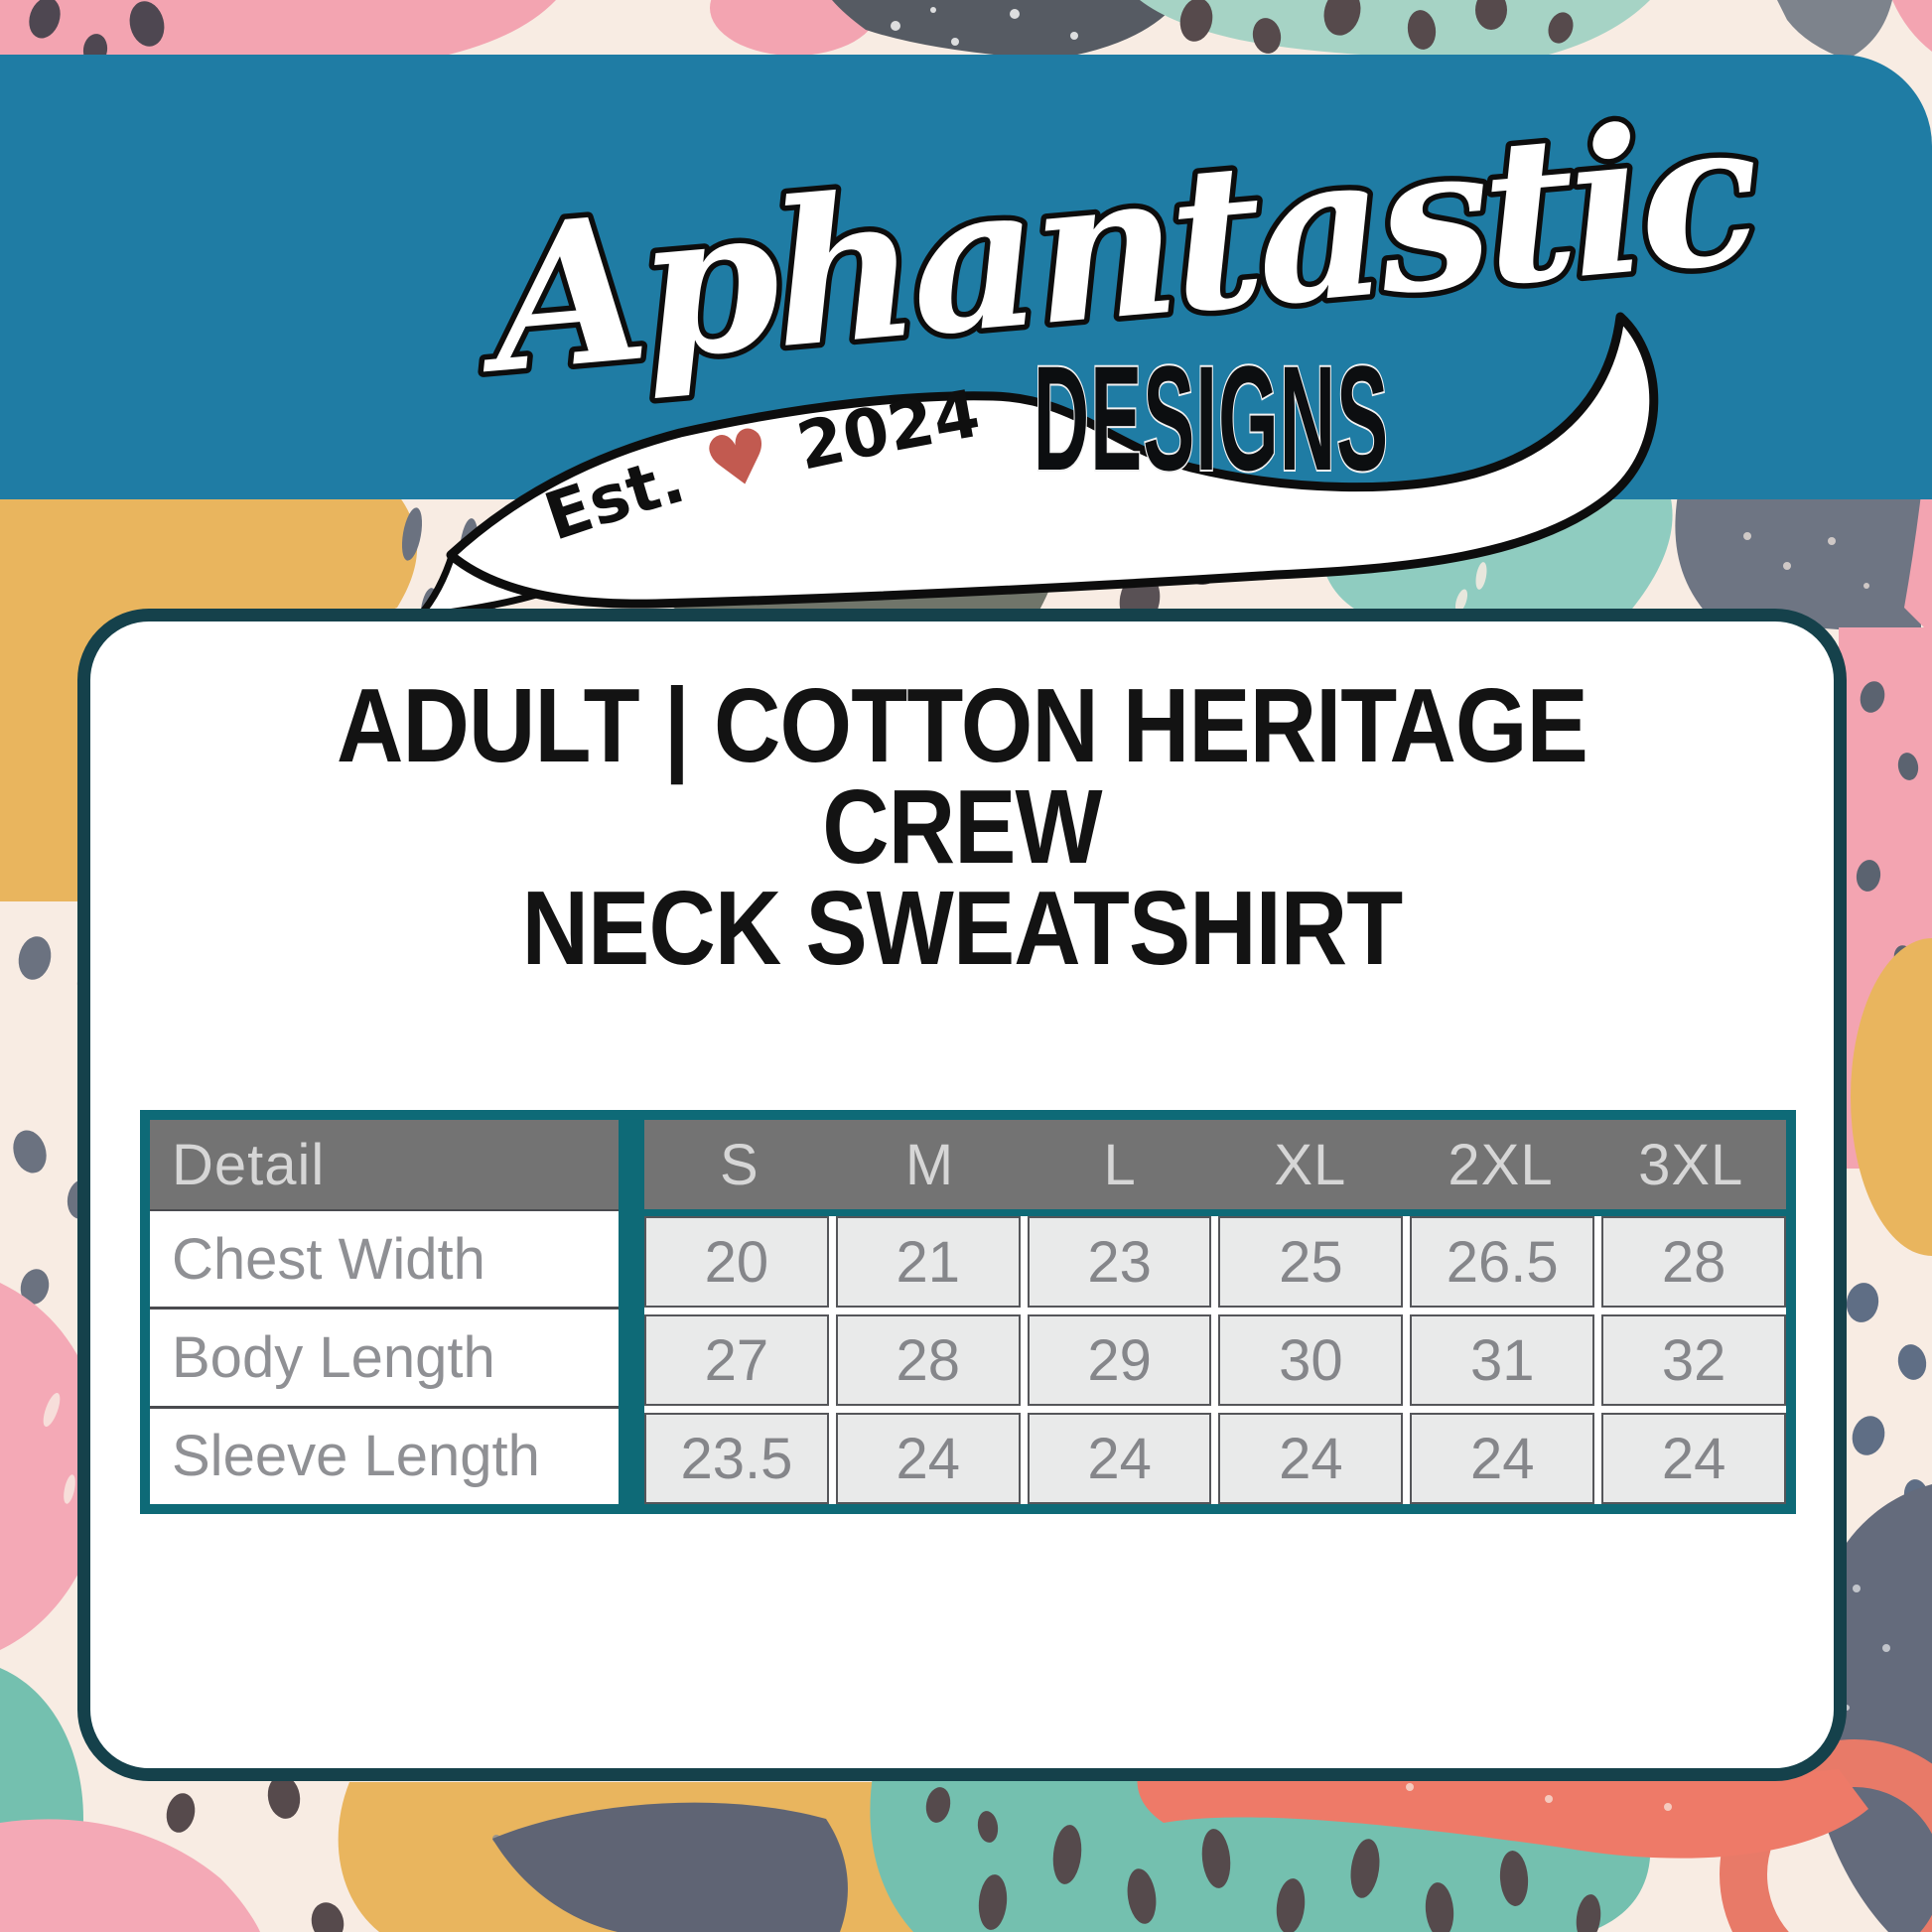 Image resolution: width=1932 pixels, height=1932 pixels. What do you see at coordinates (739, 1164) in the screenshot?
I see `size-header-s: S` at bounding box center [739, 1164].